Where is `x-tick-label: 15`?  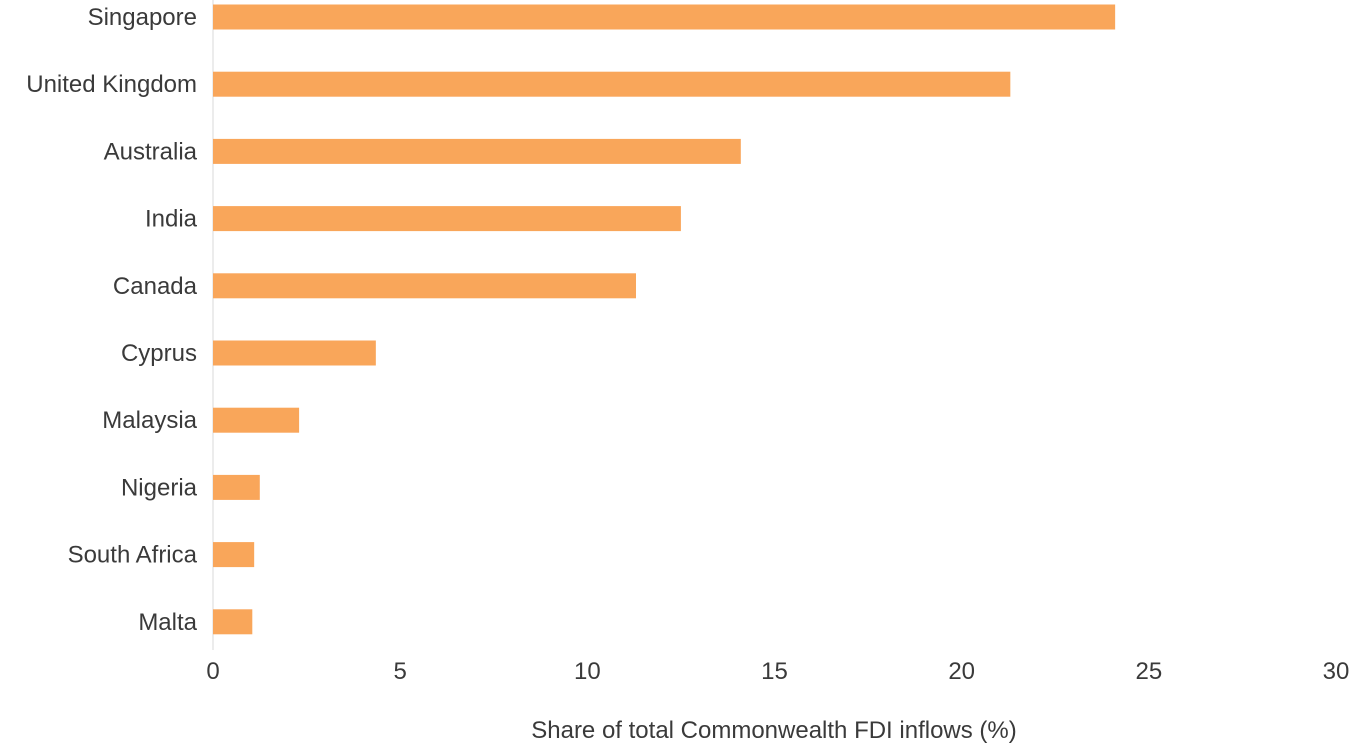 x-tick-label: 15 is located at coordinates (774, 671).